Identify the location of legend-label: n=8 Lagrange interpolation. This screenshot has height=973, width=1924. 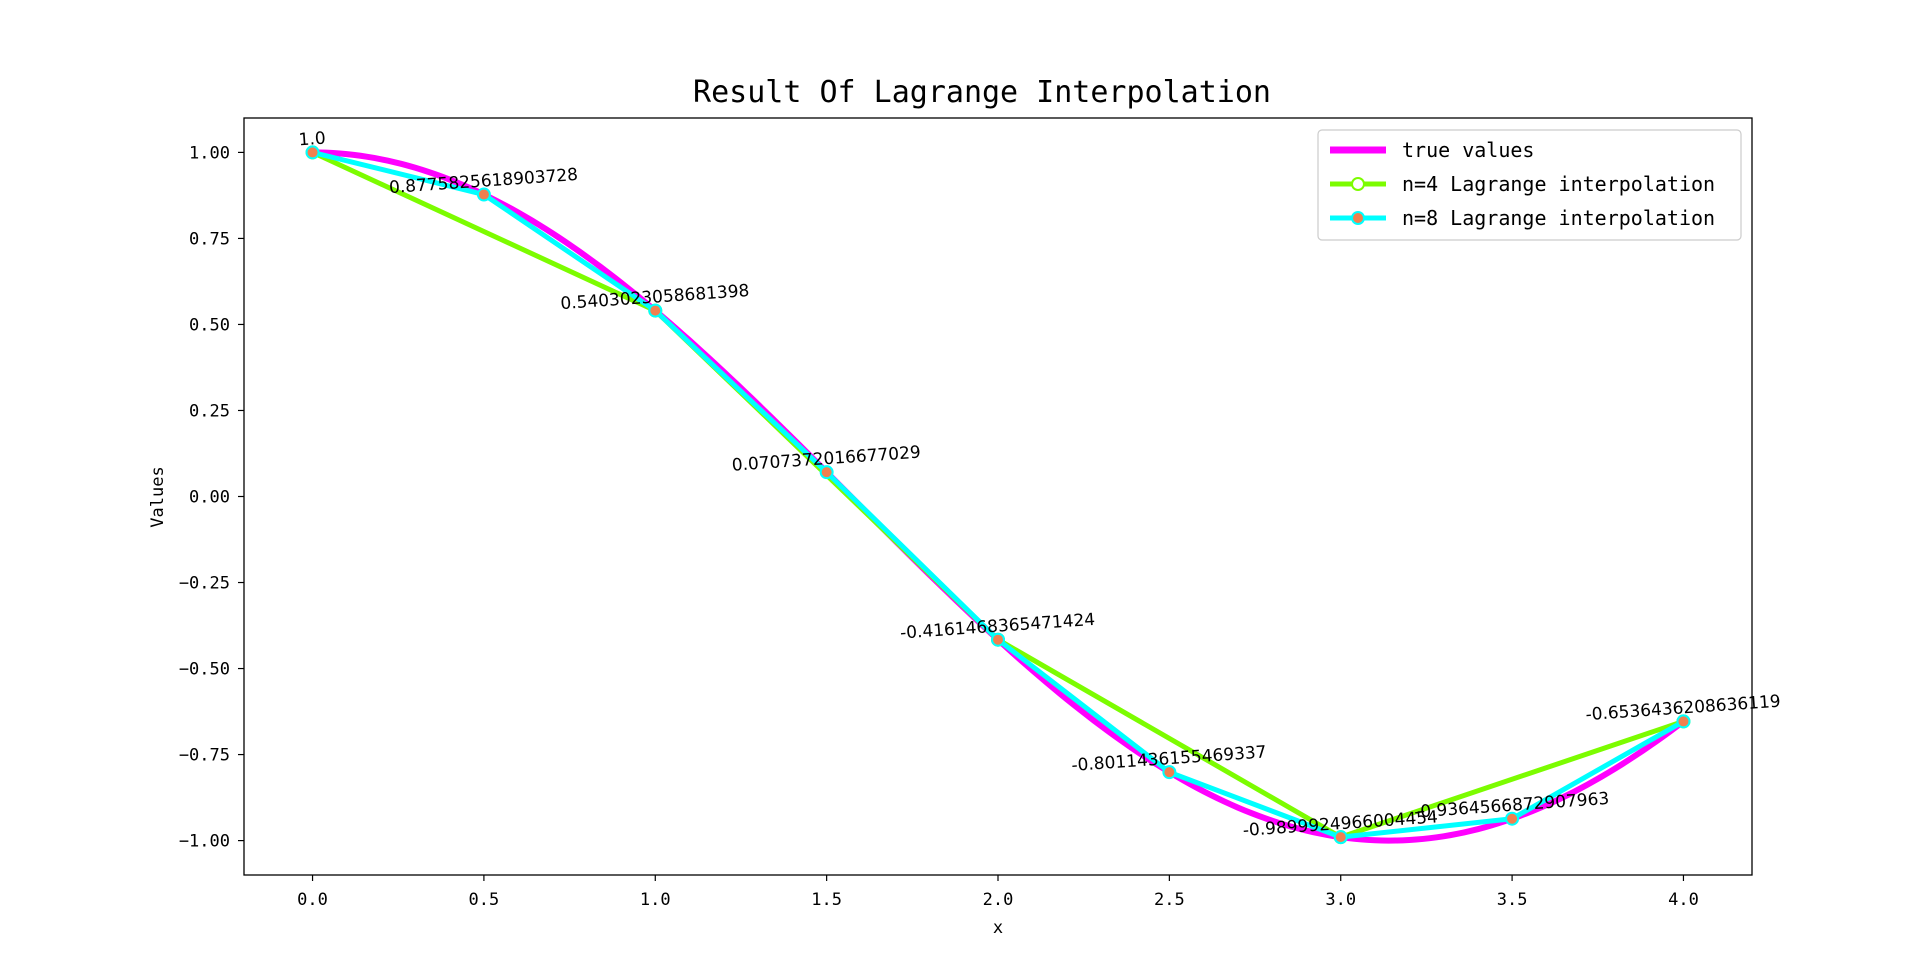
(1558, 218).